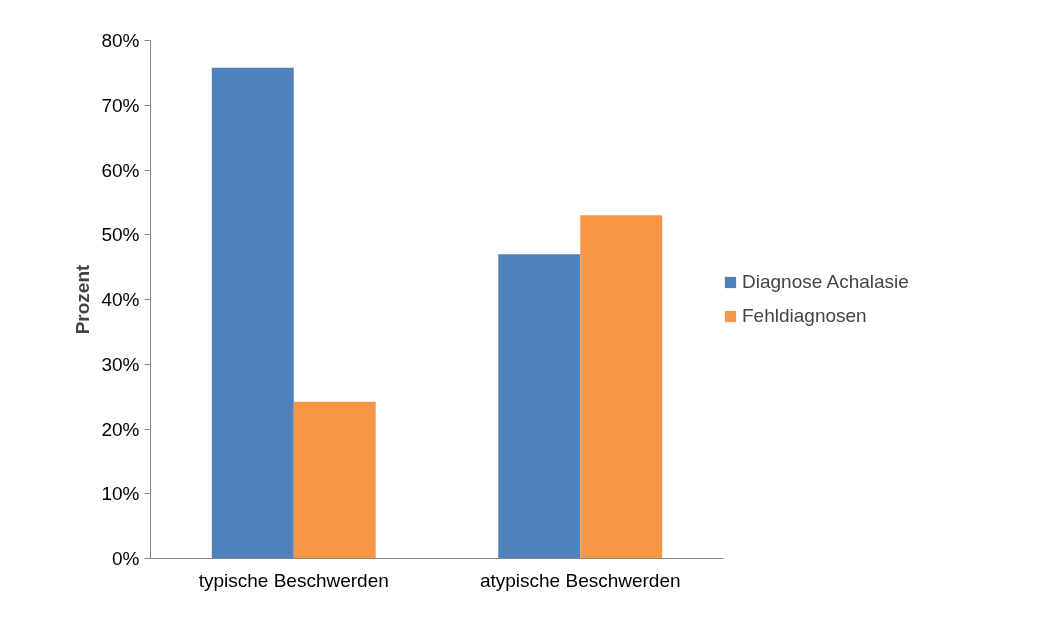 This screenshot has height=627, width=1042. Describe the element at coordinates (120, 40) in the screenshot. I see `y-tick-label: 80%` at that location.